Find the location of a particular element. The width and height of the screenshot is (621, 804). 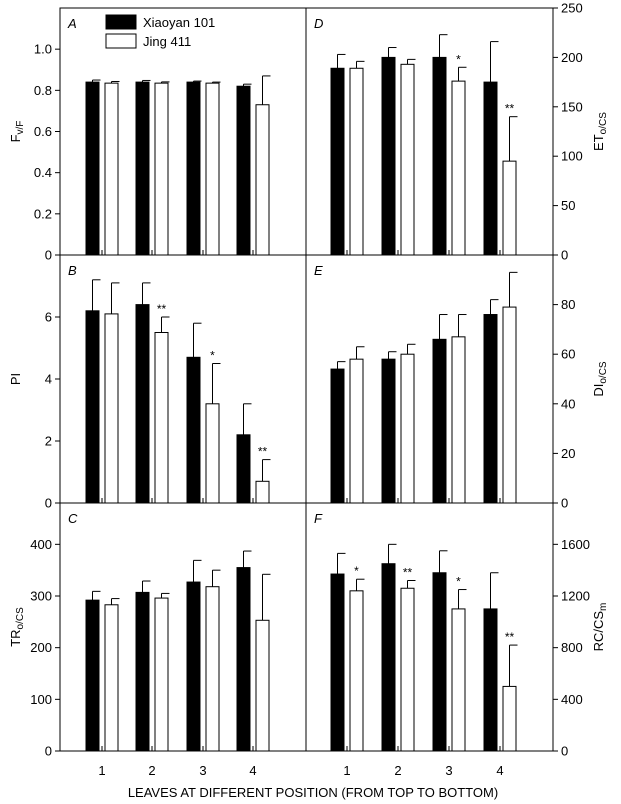

panel-letter: F is located at coordinates (318, 518).